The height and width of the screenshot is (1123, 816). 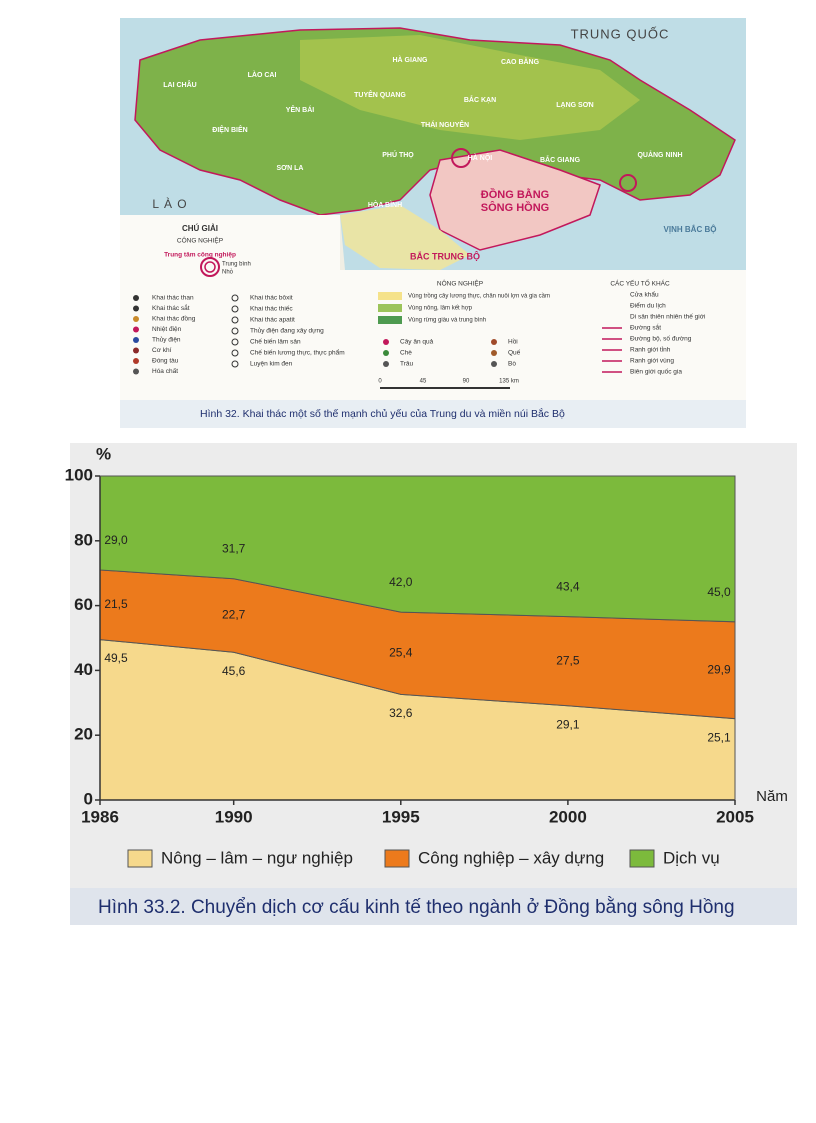 I want to click on place-label: SƠN LA, so click(x=290, y=168).